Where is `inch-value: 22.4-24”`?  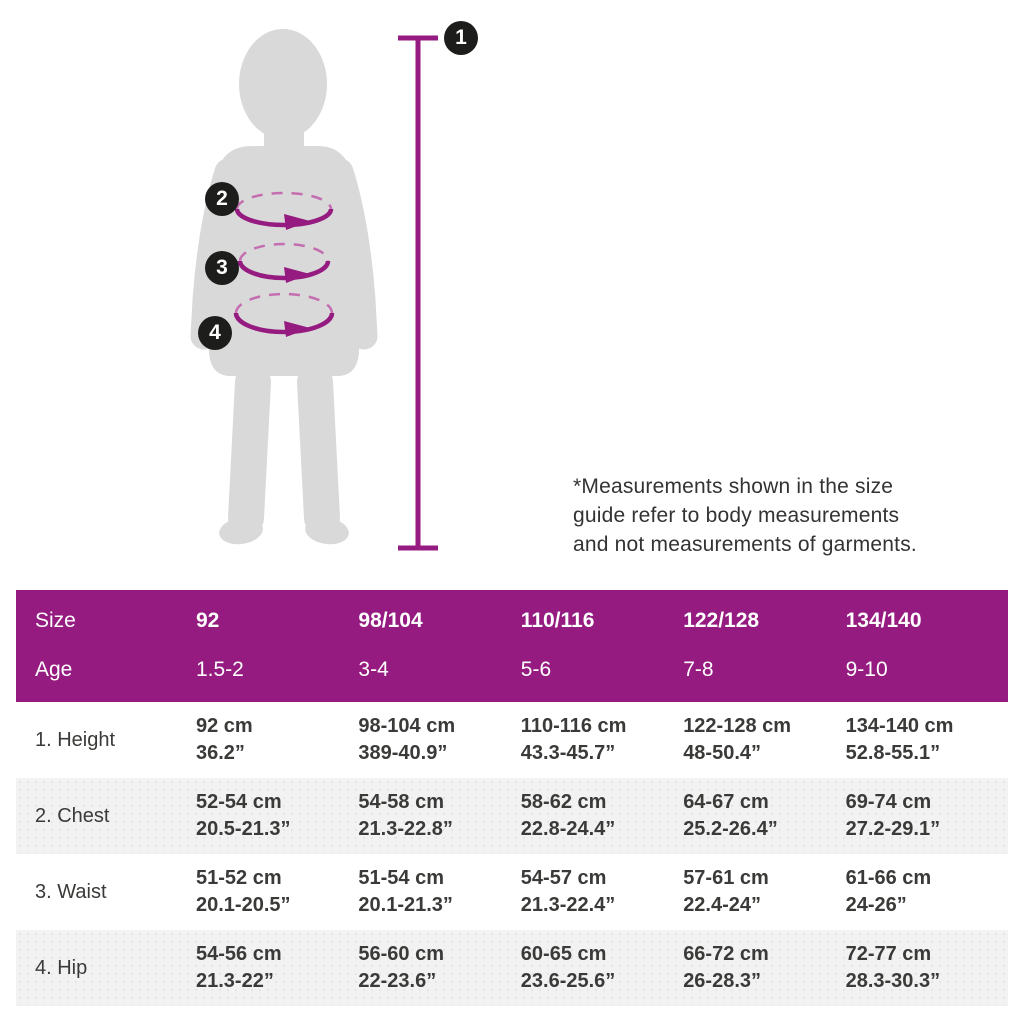
inch-value: 22.4-24” is located at coordinates (722, 905).